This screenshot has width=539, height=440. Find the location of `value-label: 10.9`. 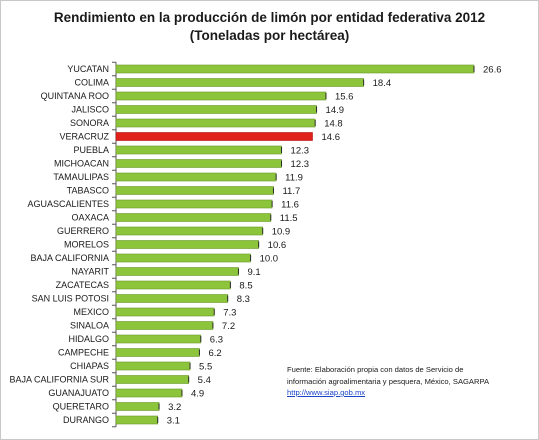

value-label: 10.9 is located at coordinates (281, 232).